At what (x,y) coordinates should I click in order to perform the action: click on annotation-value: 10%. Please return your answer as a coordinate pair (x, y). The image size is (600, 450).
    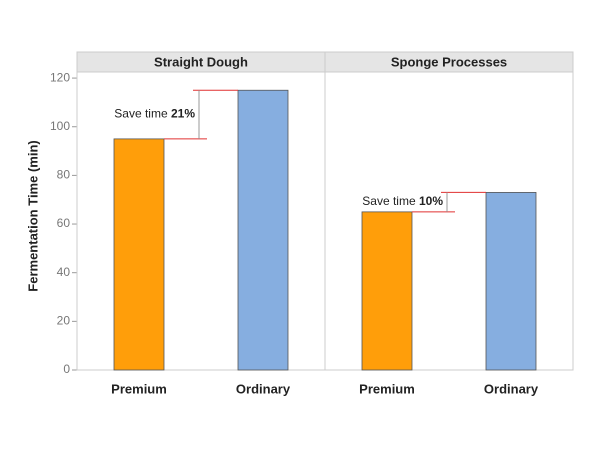
    Looking at the image, I should click on (431, 201).